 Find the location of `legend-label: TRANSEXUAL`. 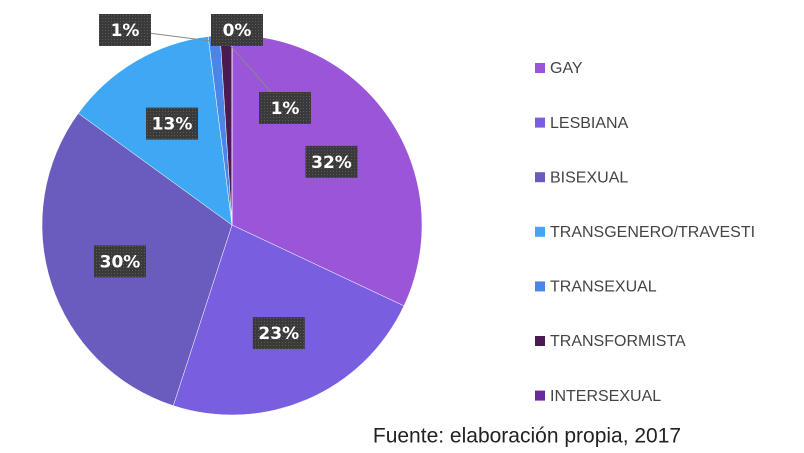

legend-label: TRANSEXUAL is located at coordinates (603, 287).